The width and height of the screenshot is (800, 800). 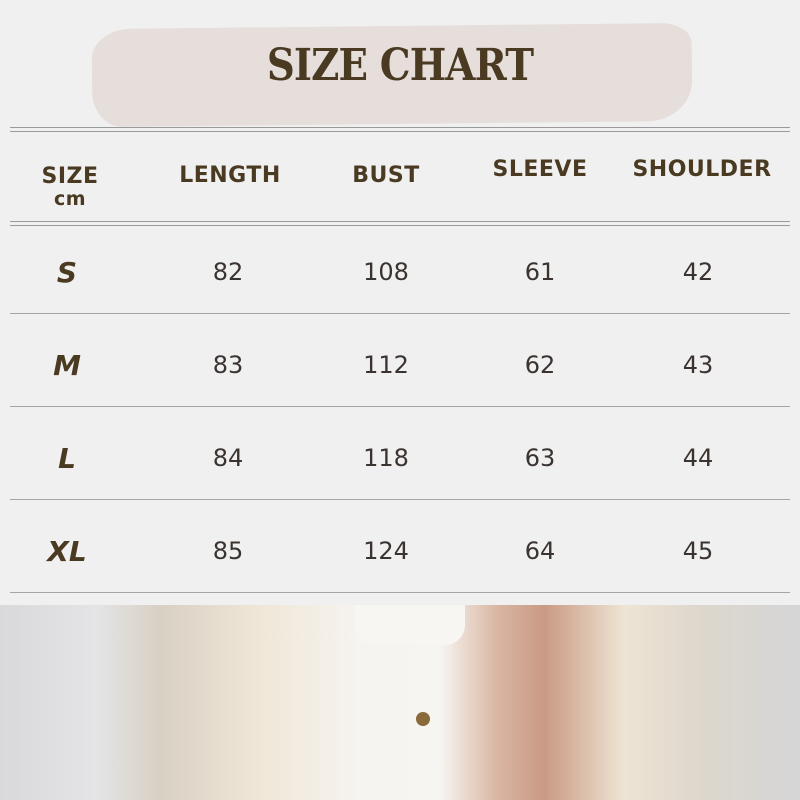 I want to click on header-sleeve: SLEEVE, so click(x=540, y=169).